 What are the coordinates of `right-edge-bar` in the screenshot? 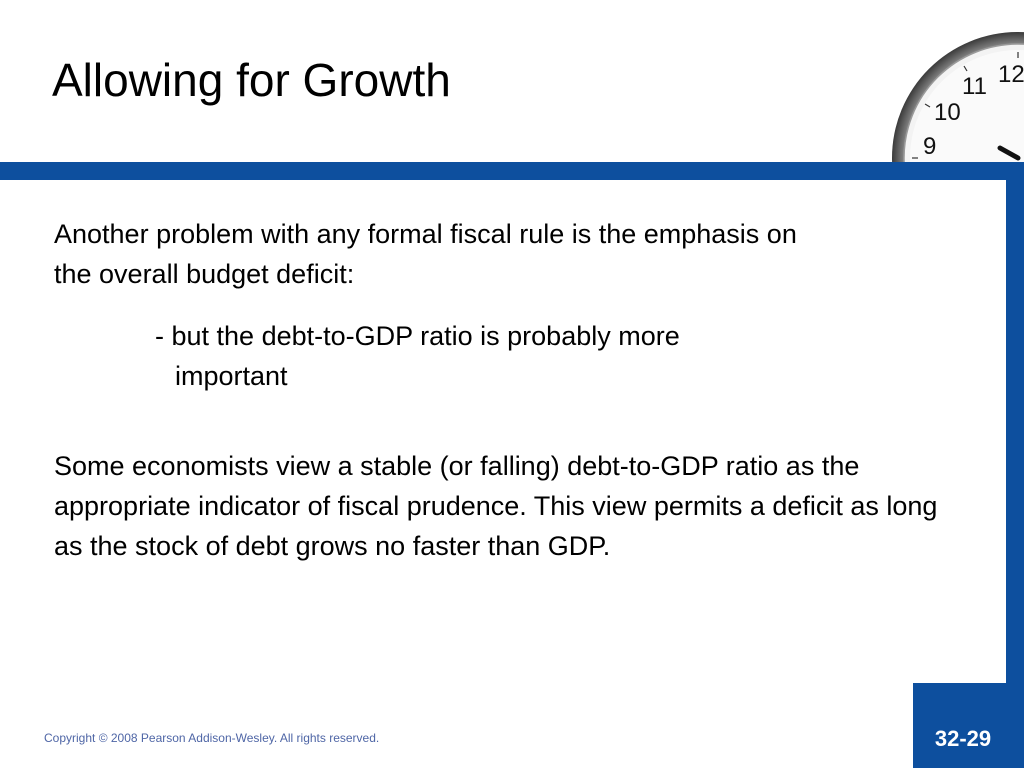 It's located at (1015, 465).